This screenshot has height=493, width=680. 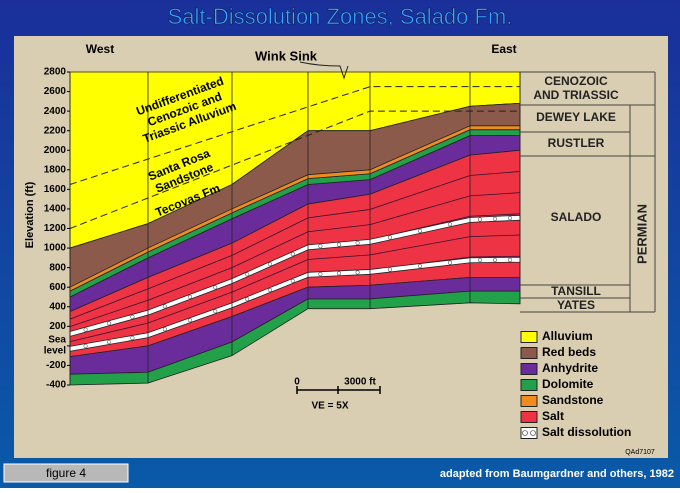 What do you see at coordinates (57, 326) in the screenshot?
I see `y-tick-label: 200` at bounding box center [57, 326].